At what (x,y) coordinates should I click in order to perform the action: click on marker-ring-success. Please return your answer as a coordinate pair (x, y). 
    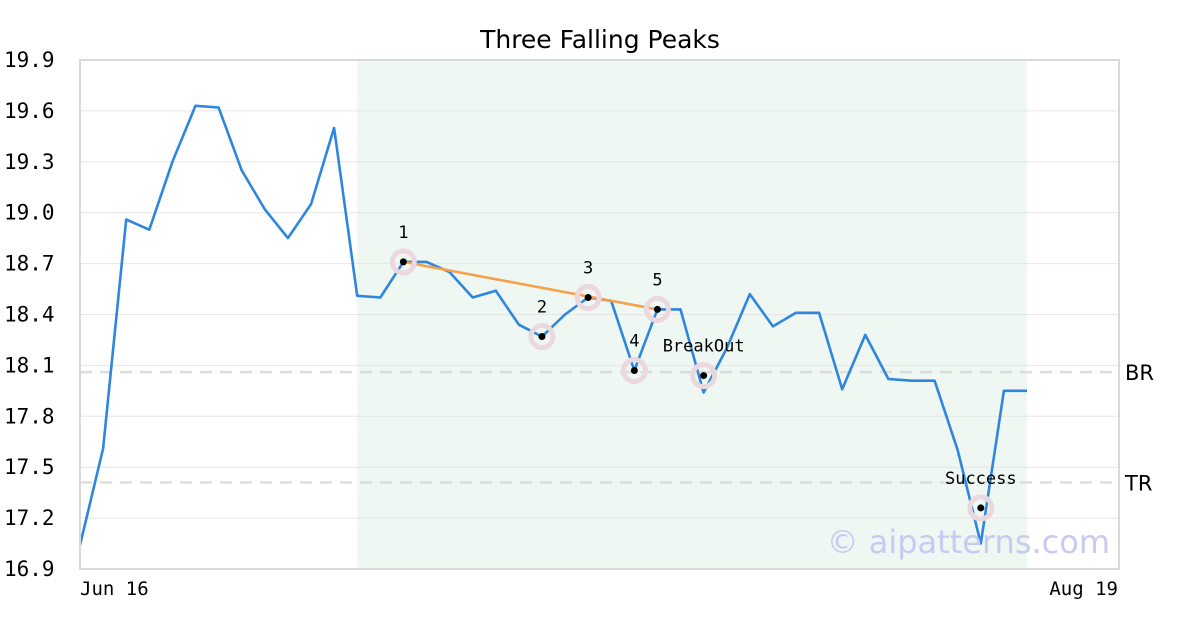
    Looking at the image, I should click on (981, 508).